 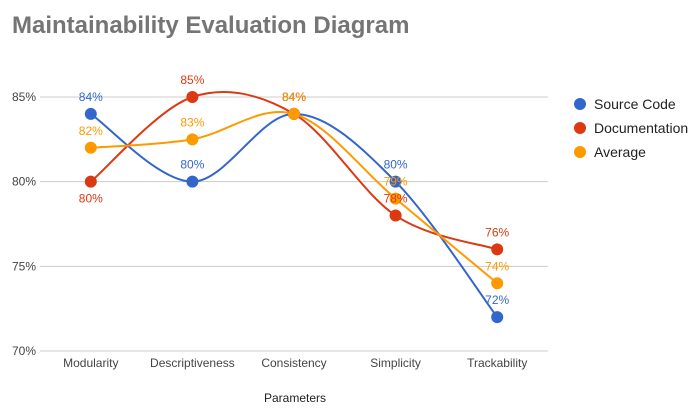 I want to click on legend: Source Code Documentation Average, so click(x=631, y=128).